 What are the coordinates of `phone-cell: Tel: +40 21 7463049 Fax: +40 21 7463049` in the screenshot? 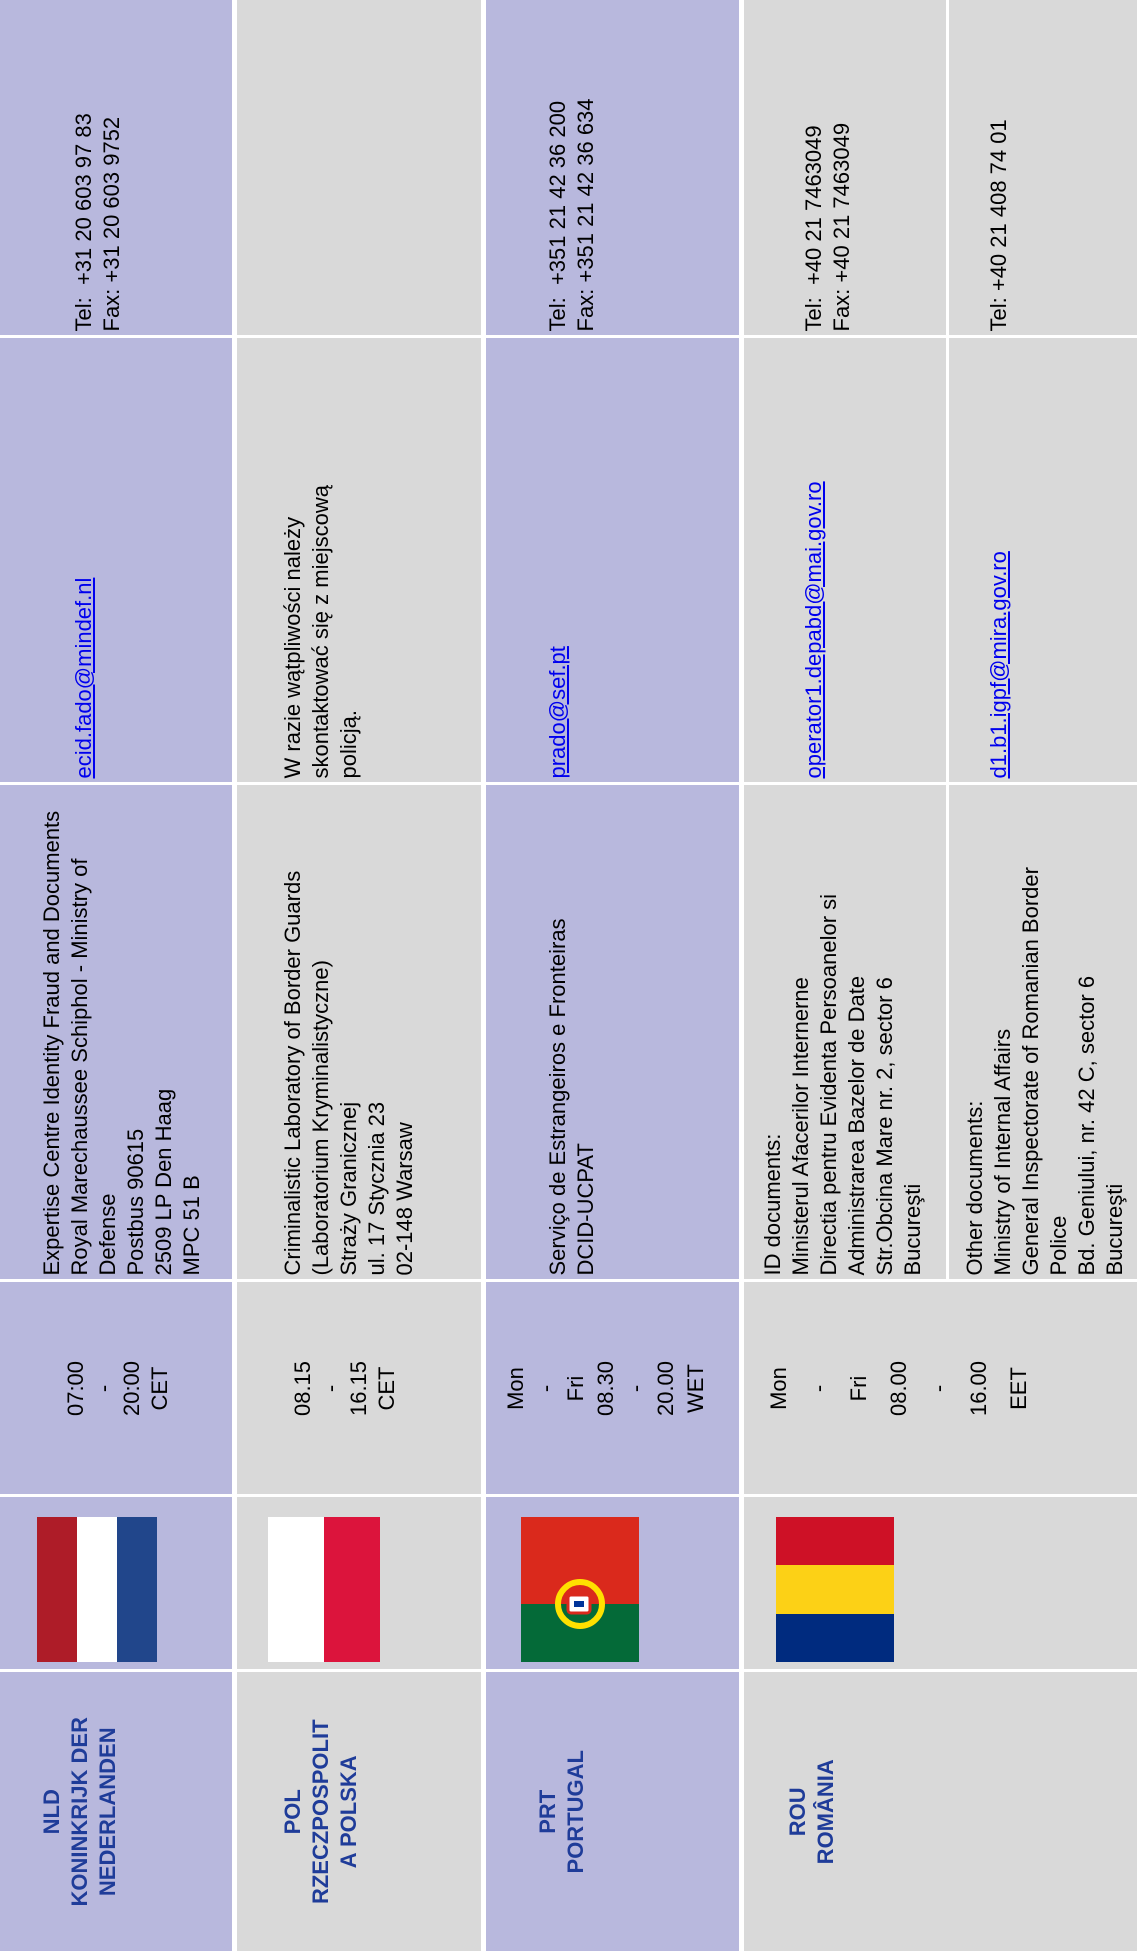 It's located at (844, 168).